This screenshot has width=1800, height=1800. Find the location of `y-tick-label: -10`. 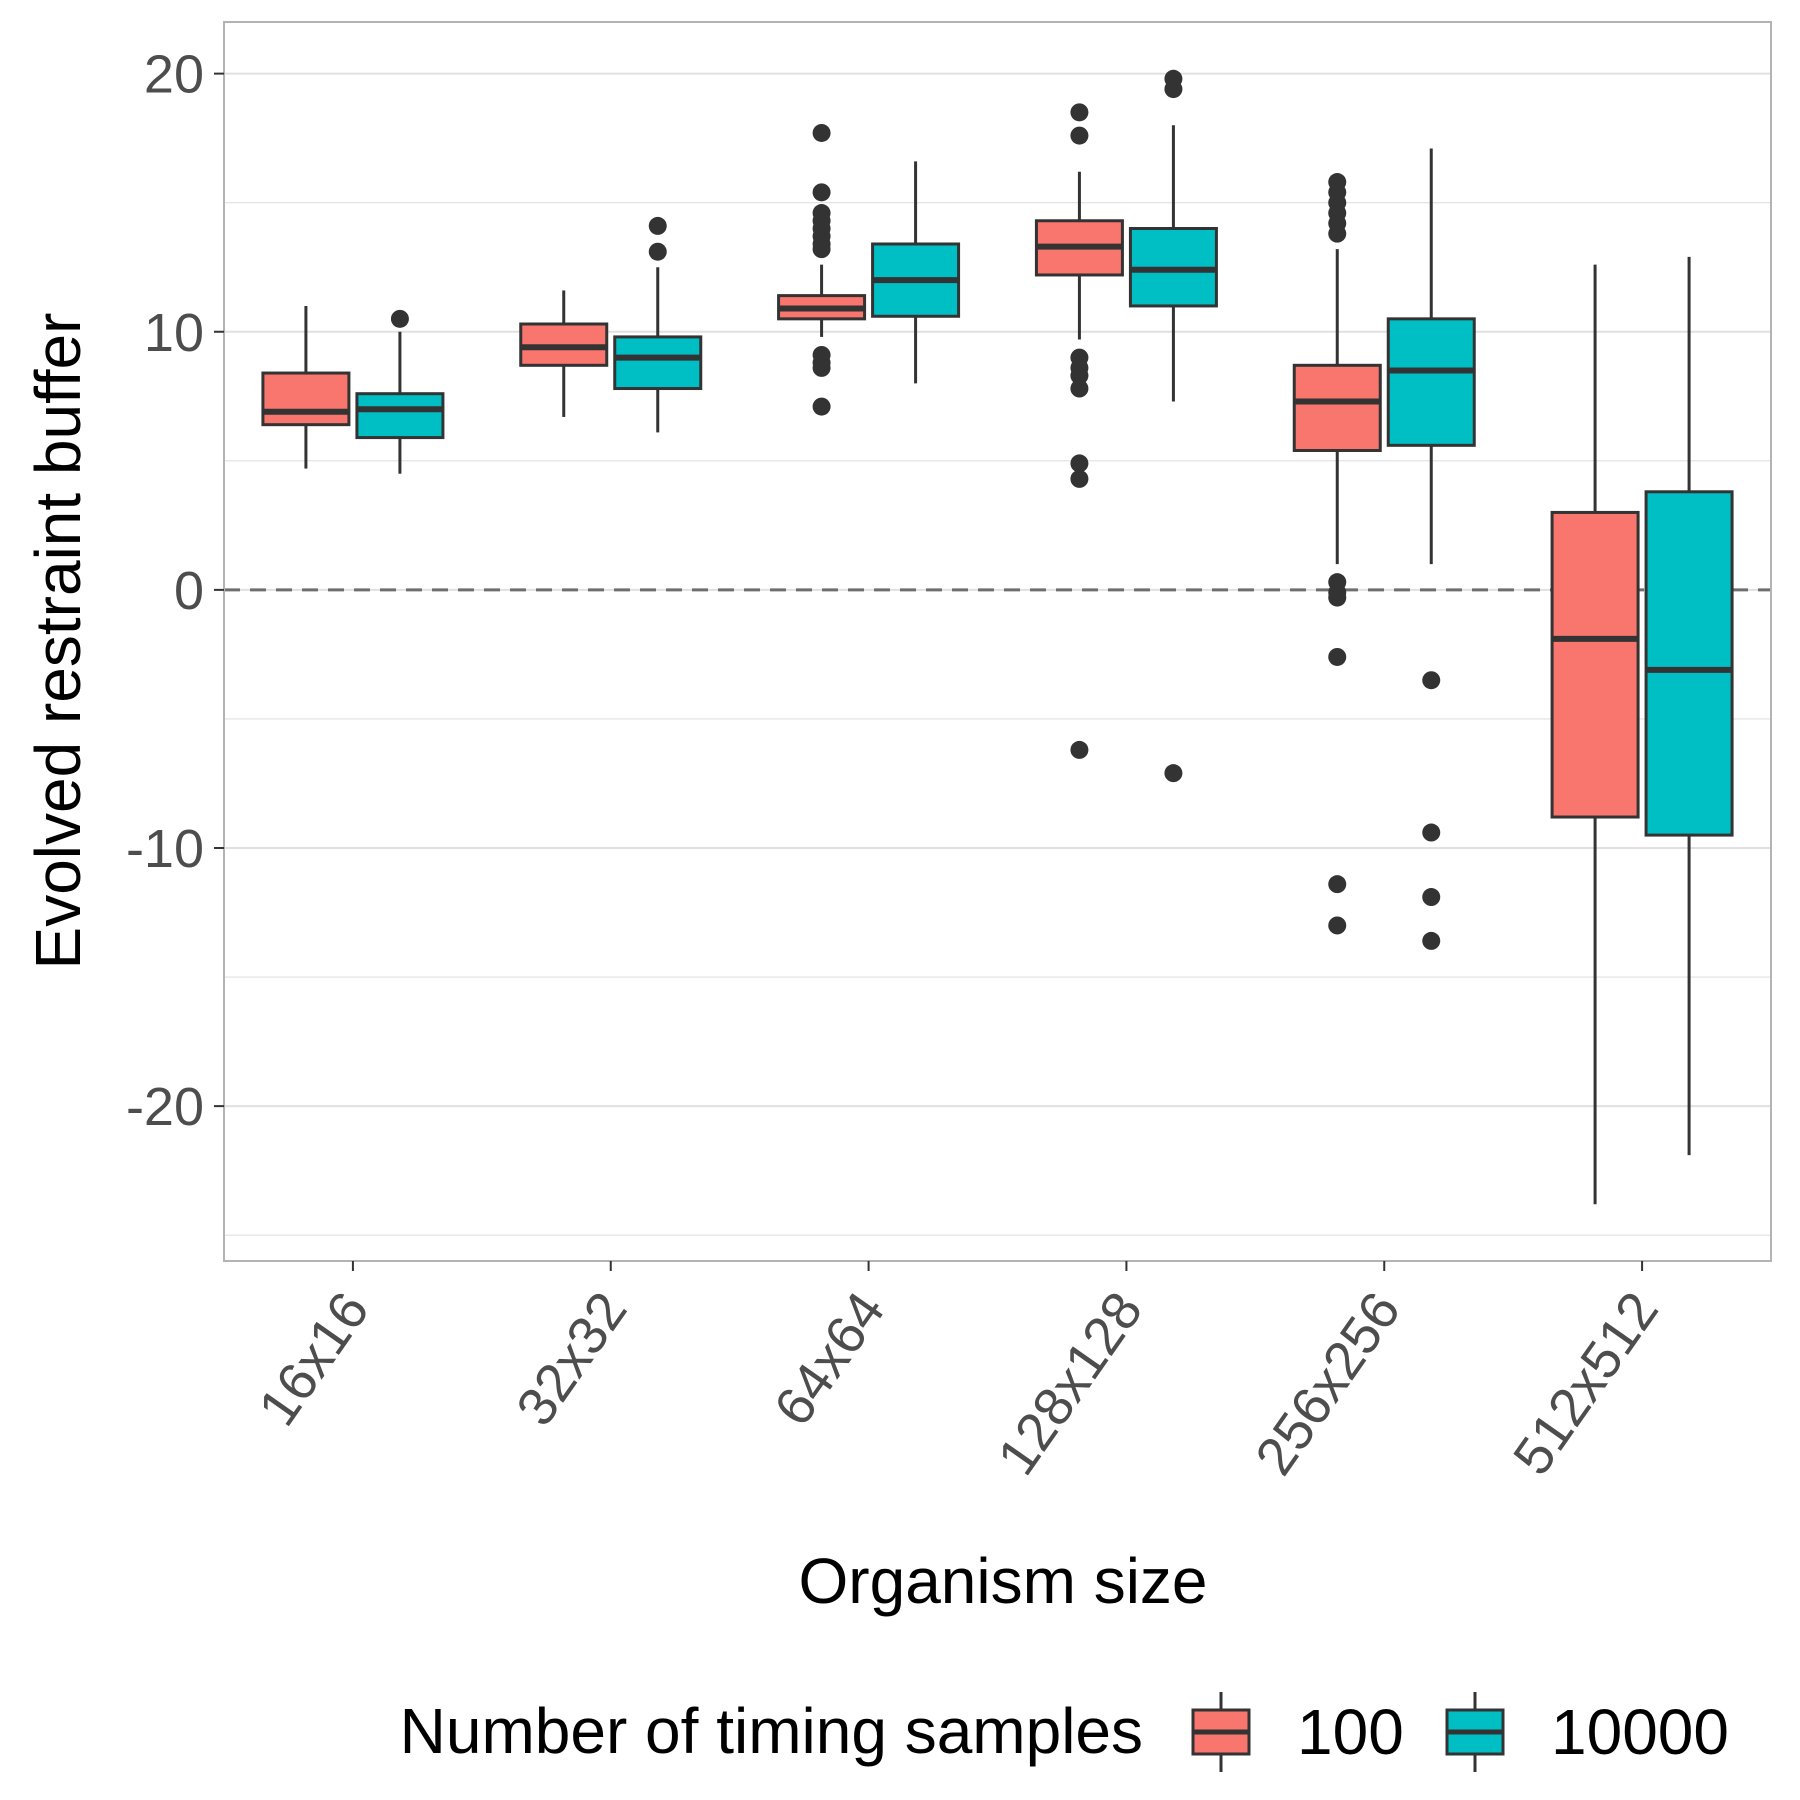

y-tick-label: -10 is located at coordinates (165, 849).